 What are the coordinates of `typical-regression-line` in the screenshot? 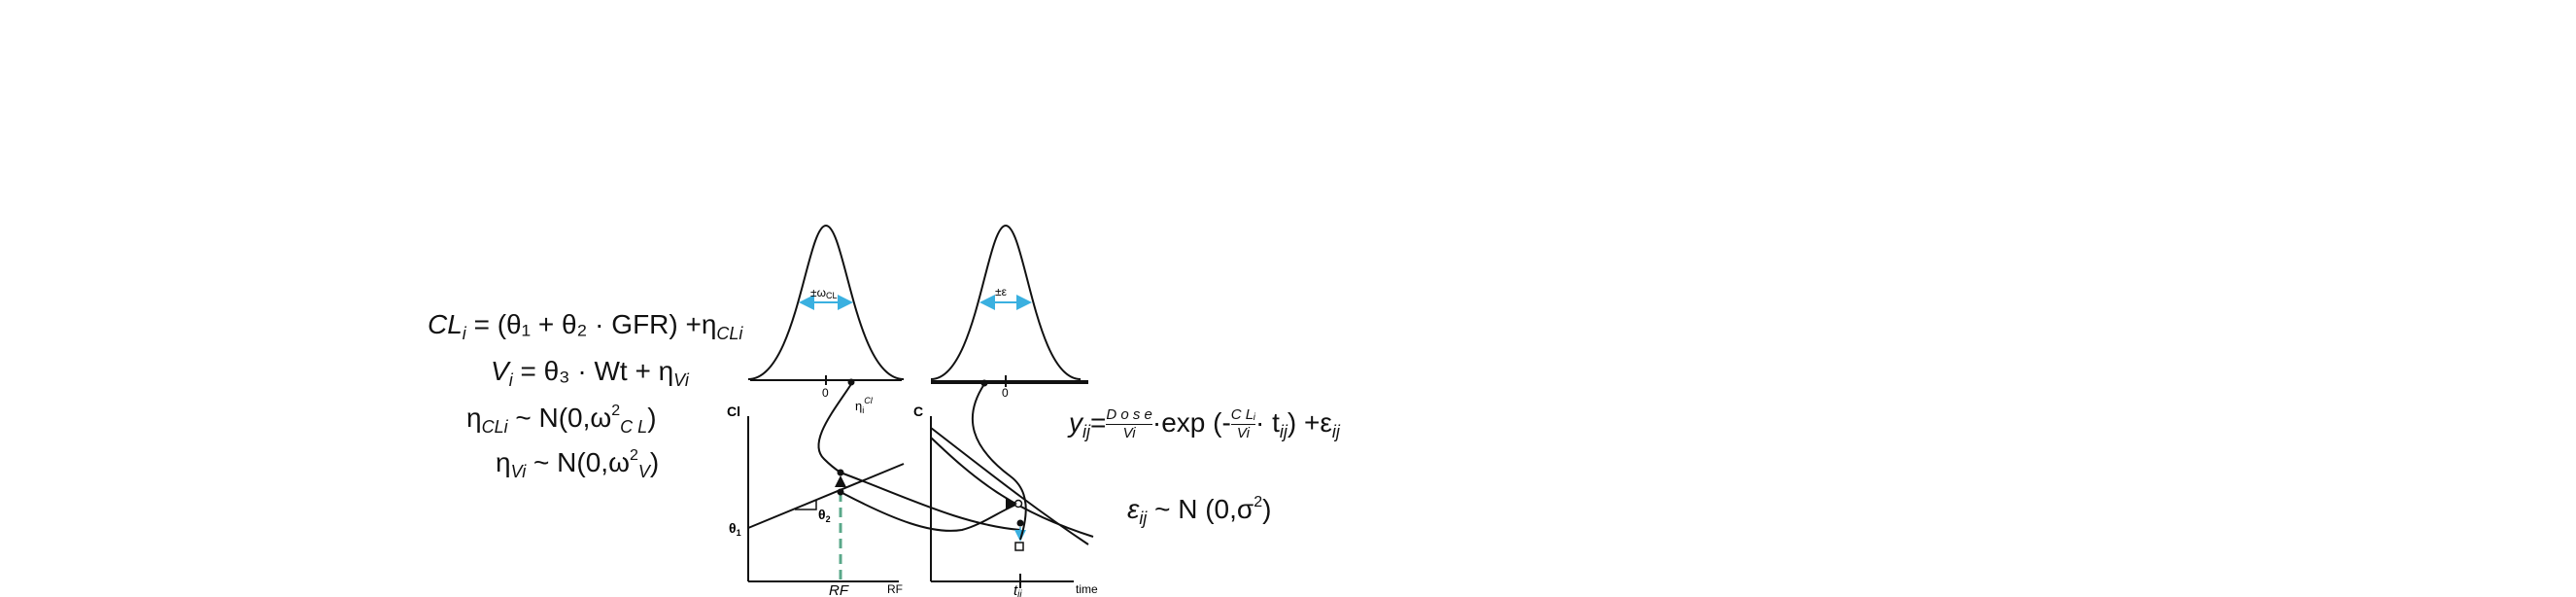 It's located at (826, 496).